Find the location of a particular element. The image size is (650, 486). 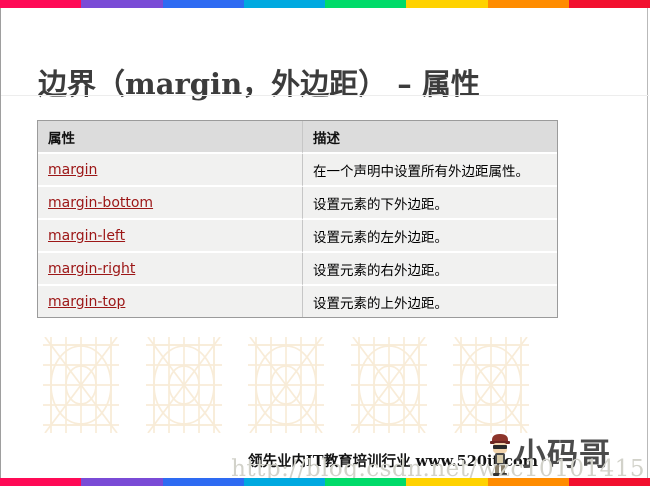

footer-slogan: 领先业内IT教育培训行业 www.520it.com is located at coordinates (393, 461).